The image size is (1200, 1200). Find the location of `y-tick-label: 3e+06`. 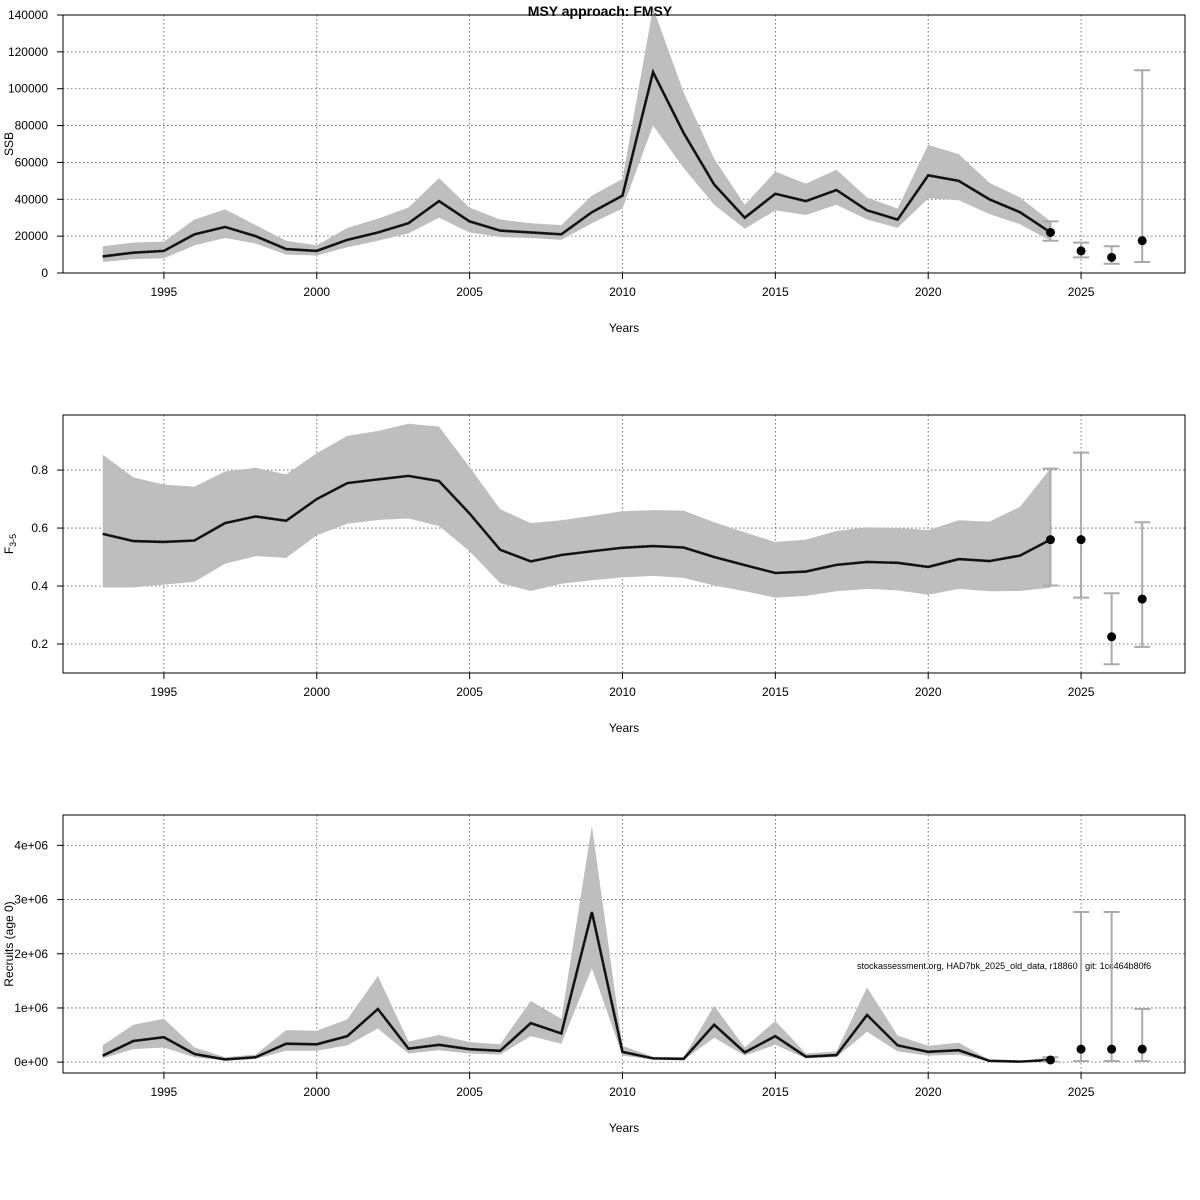

y-tick-label: 3e+06 is located at coordinates (31, 900).